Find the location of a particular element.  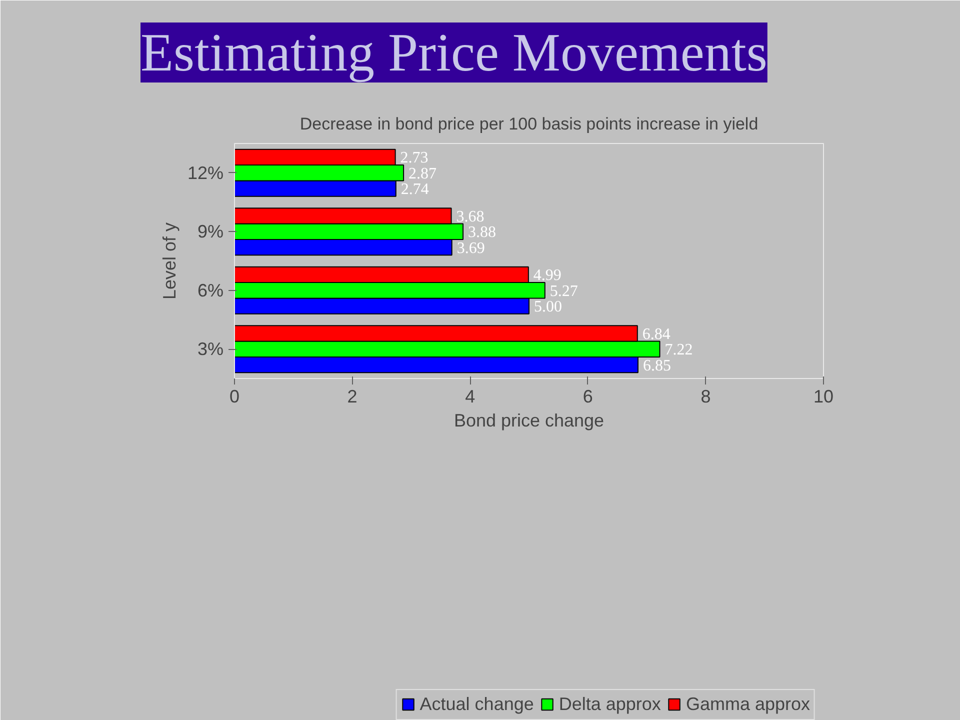

y-tick-label: 6% is located at coordinates (210, 290).